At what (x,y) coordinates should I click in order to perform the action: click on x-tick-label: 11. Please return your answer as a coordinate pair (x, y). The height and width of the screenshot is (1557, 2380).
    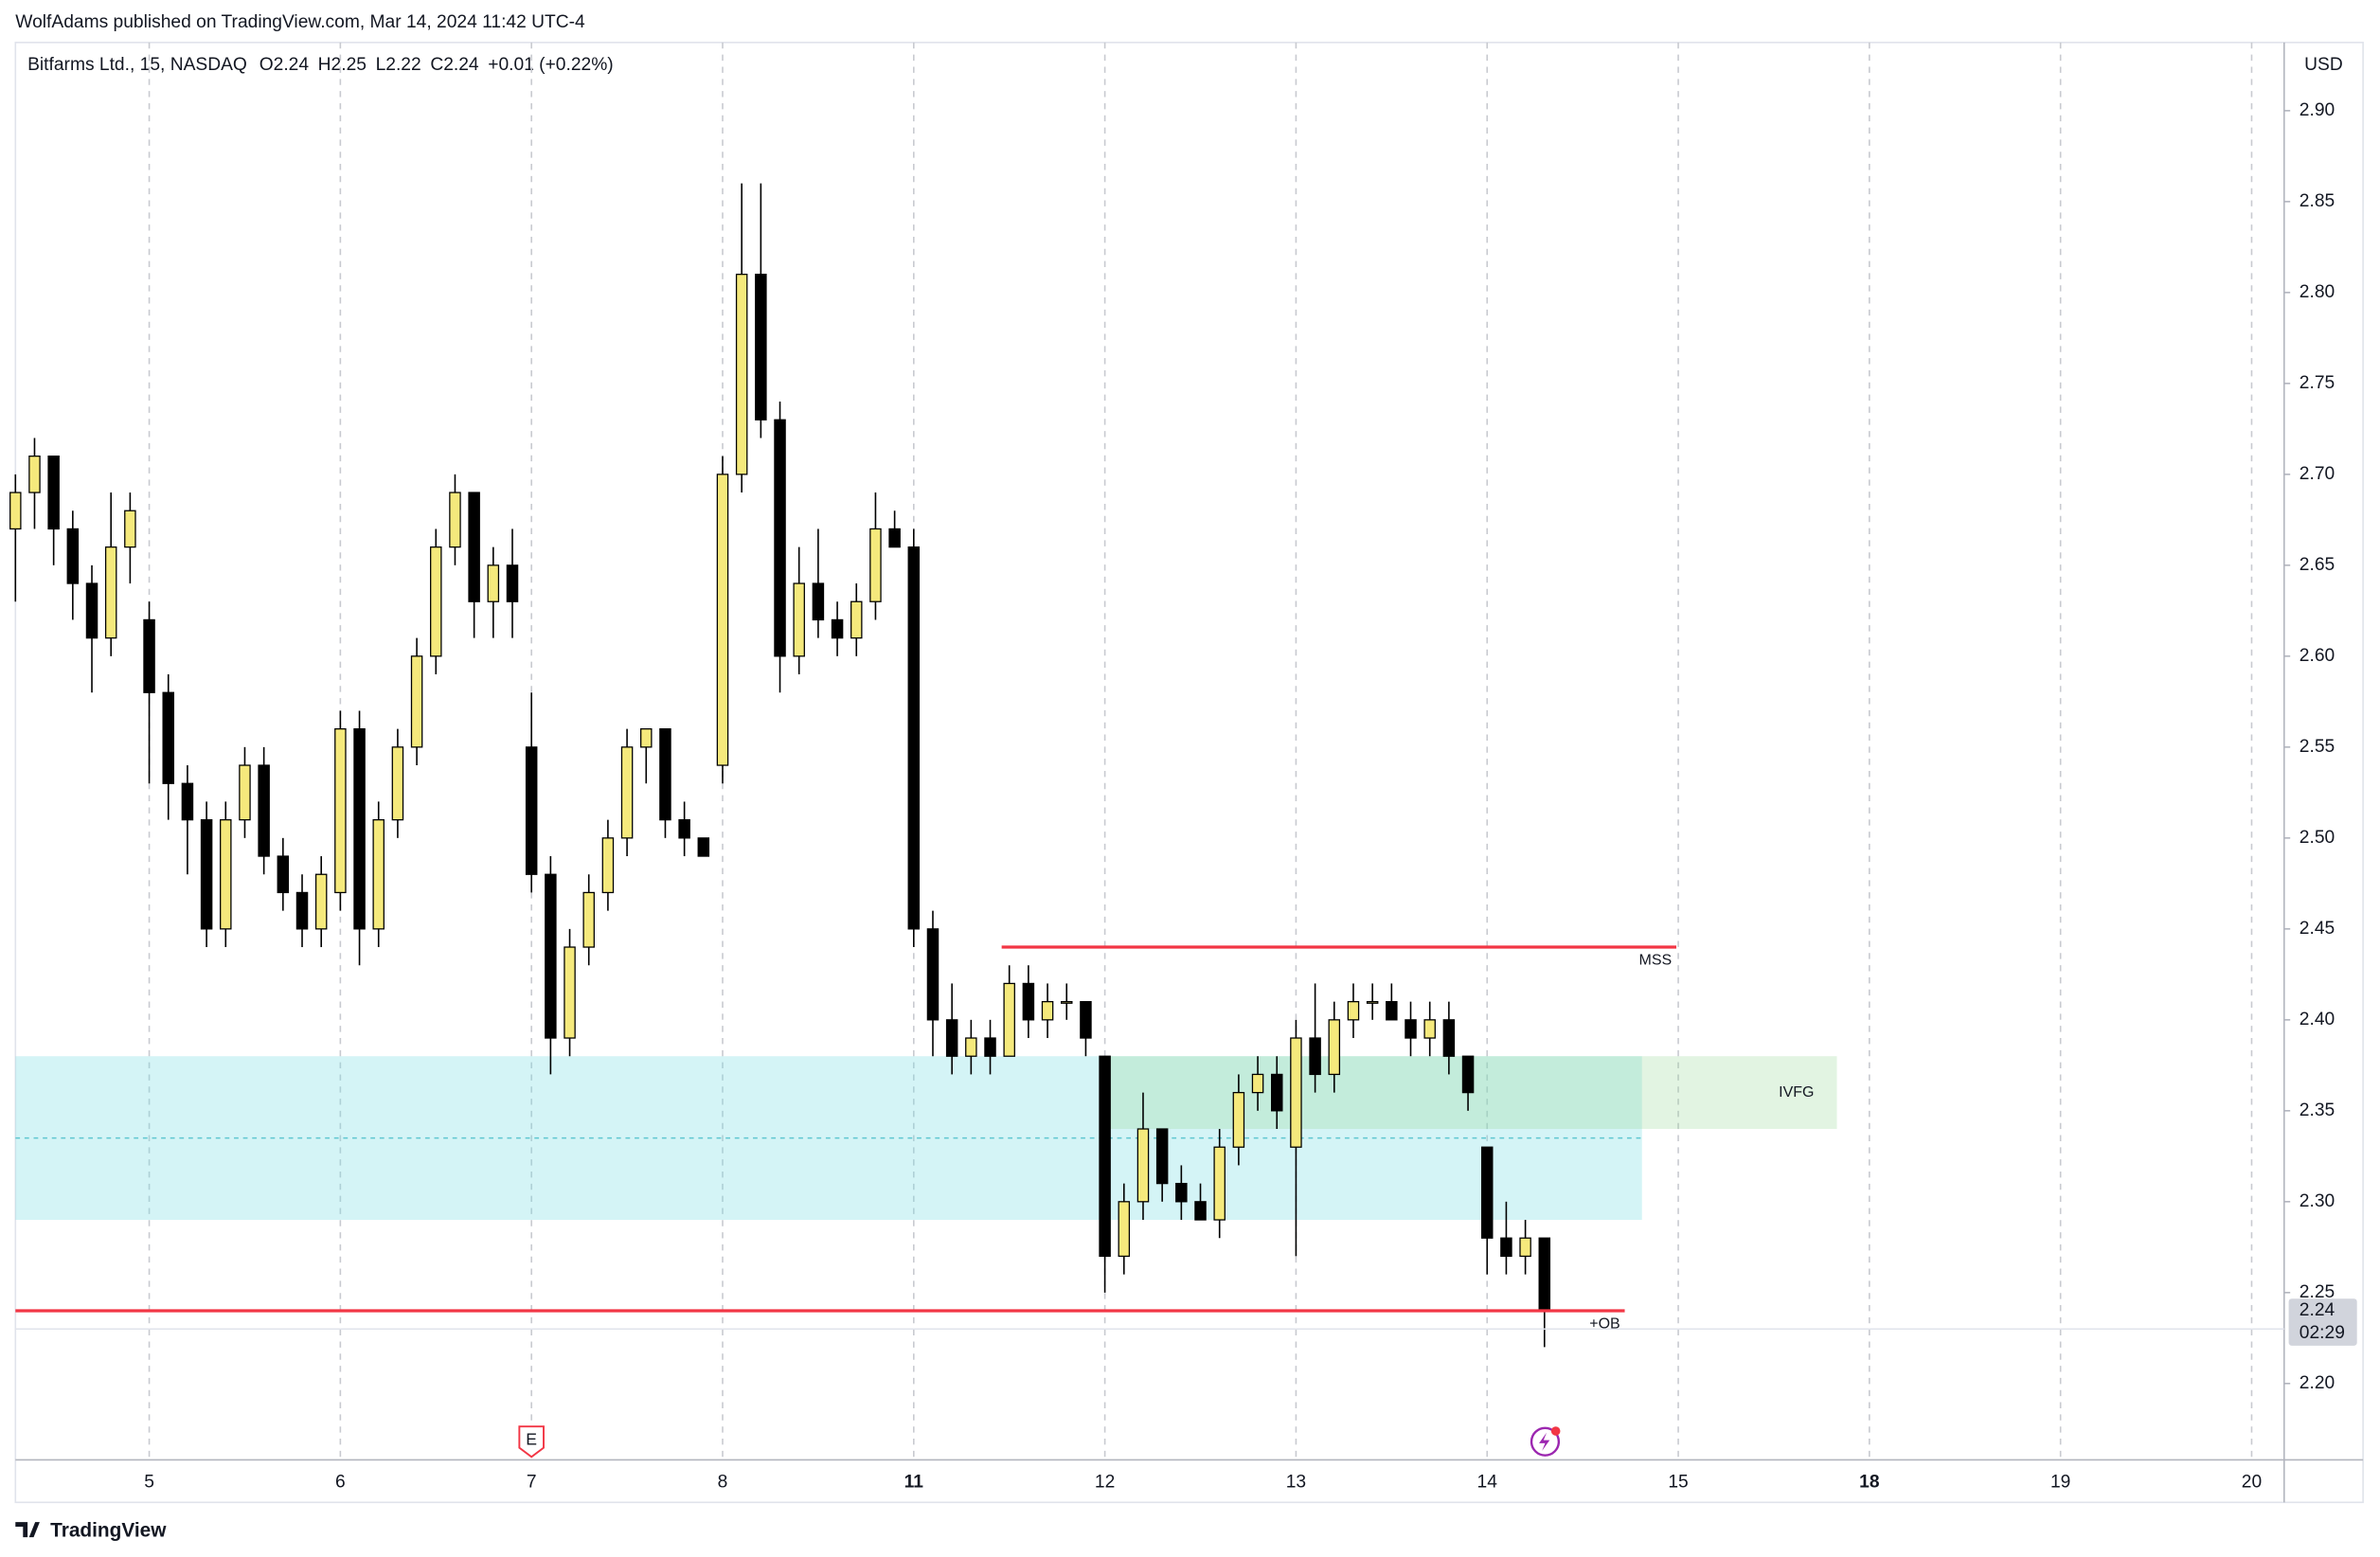
    Looking at the image, I should click on (914, 1483).